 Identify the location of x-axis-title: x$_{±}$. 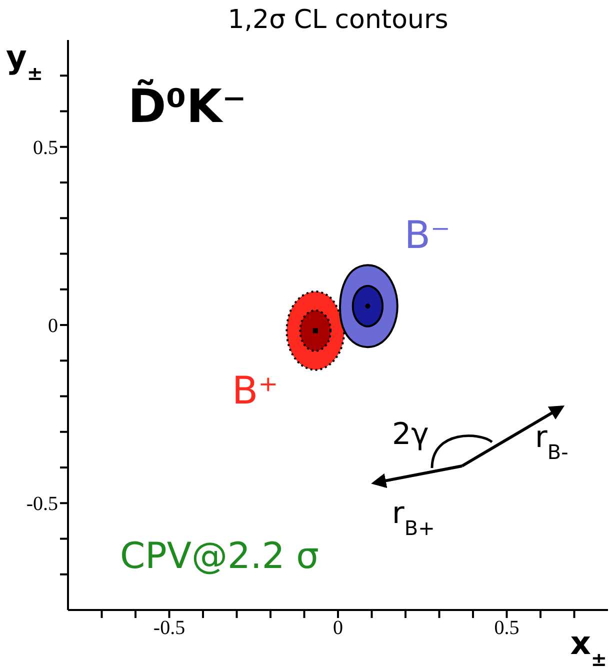
(588, 647).